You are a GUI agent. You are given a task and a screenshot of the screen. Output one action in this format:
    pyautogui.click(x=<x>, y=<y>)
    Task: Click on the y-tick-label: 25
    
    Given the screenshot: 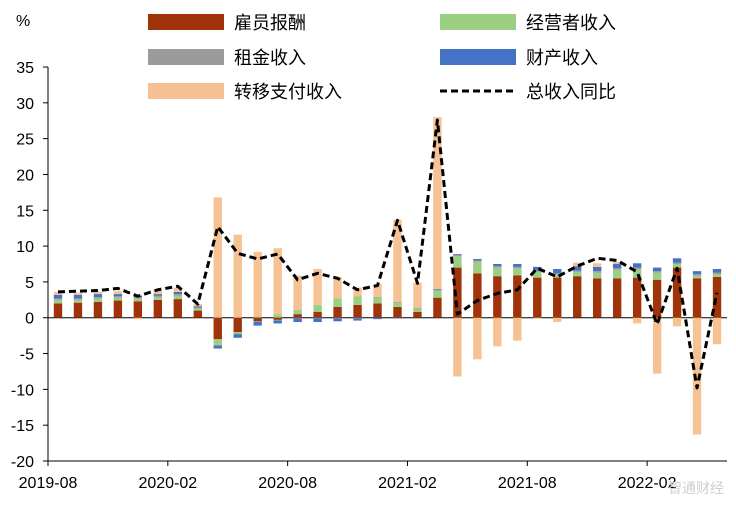 What is the action you would take?
    pyautogui.click(x=25, y=140)
    